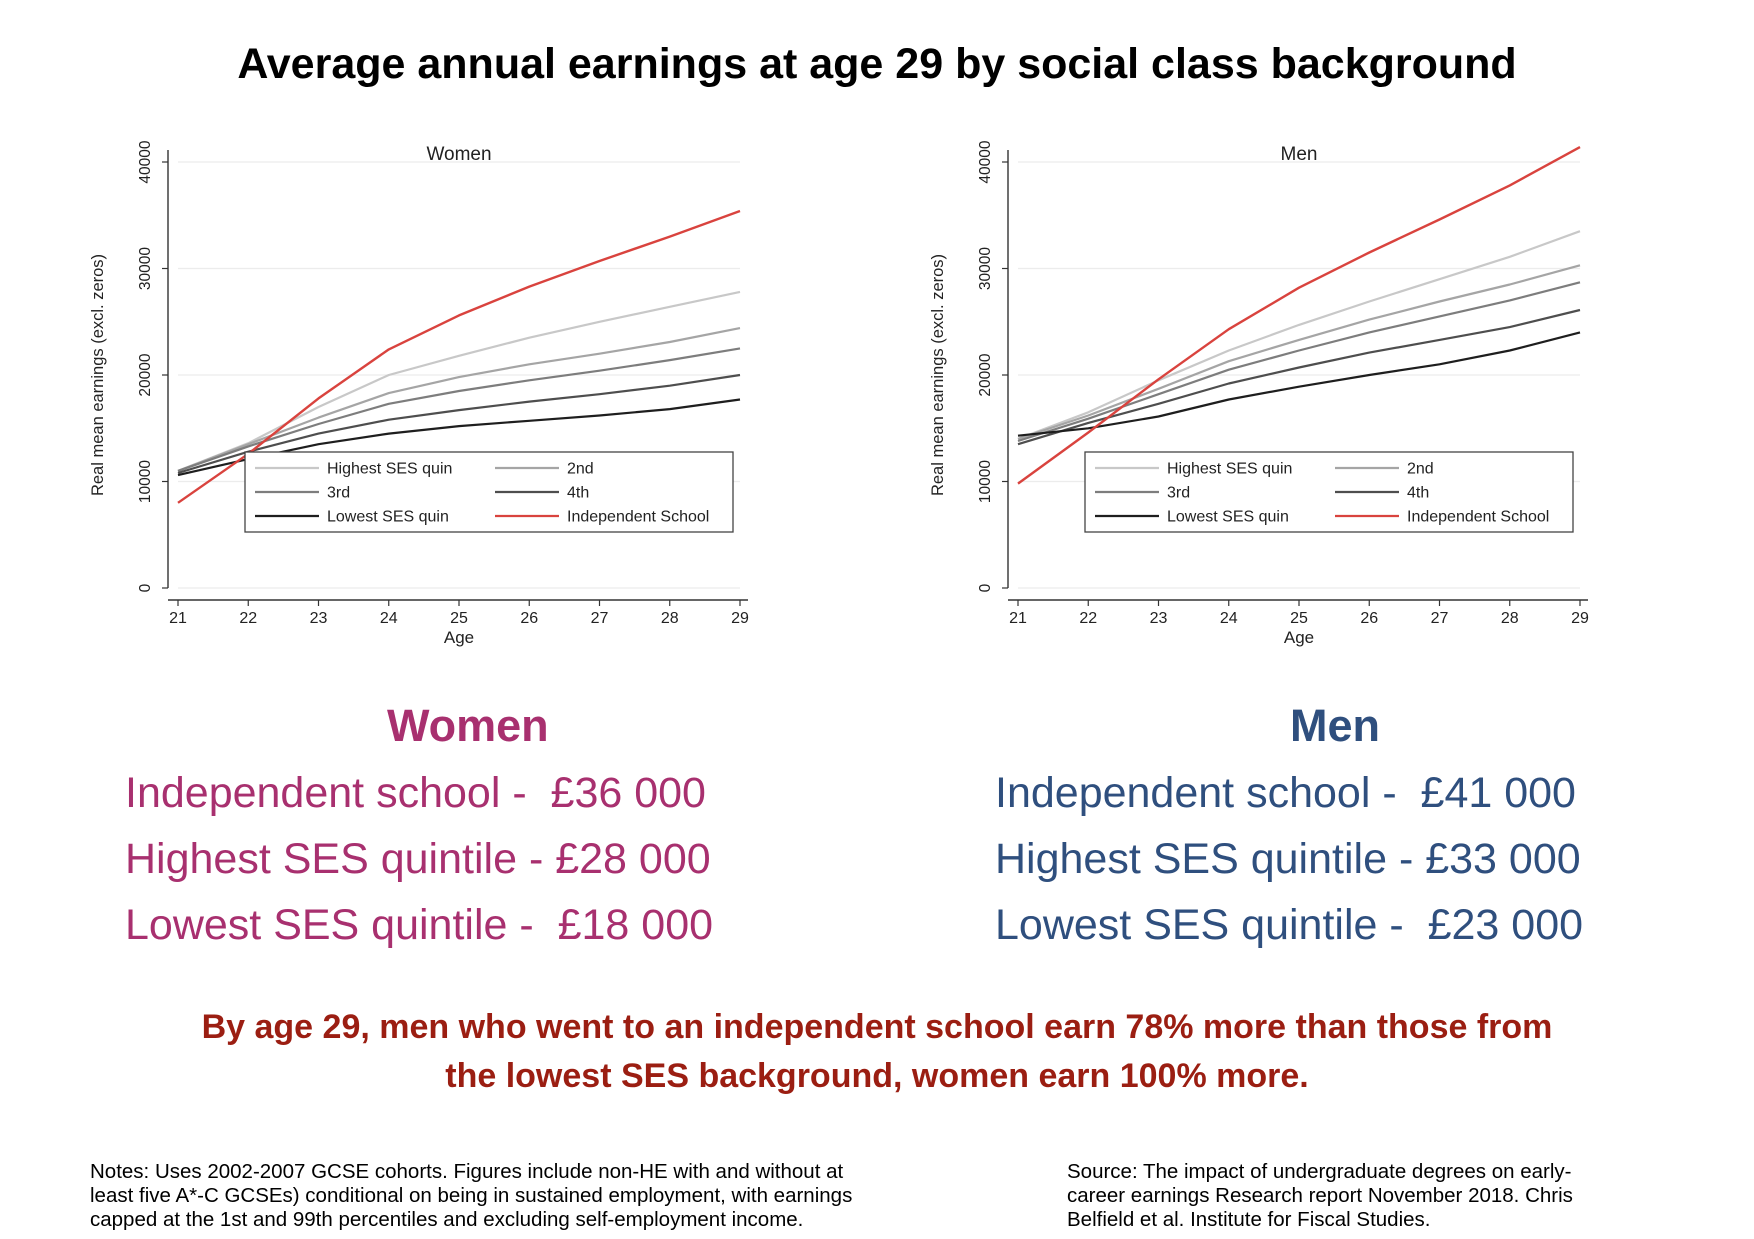 The height and width of the screenshot is (1239, 1754). I want to click on chart-title: Women, so click(458, 154).